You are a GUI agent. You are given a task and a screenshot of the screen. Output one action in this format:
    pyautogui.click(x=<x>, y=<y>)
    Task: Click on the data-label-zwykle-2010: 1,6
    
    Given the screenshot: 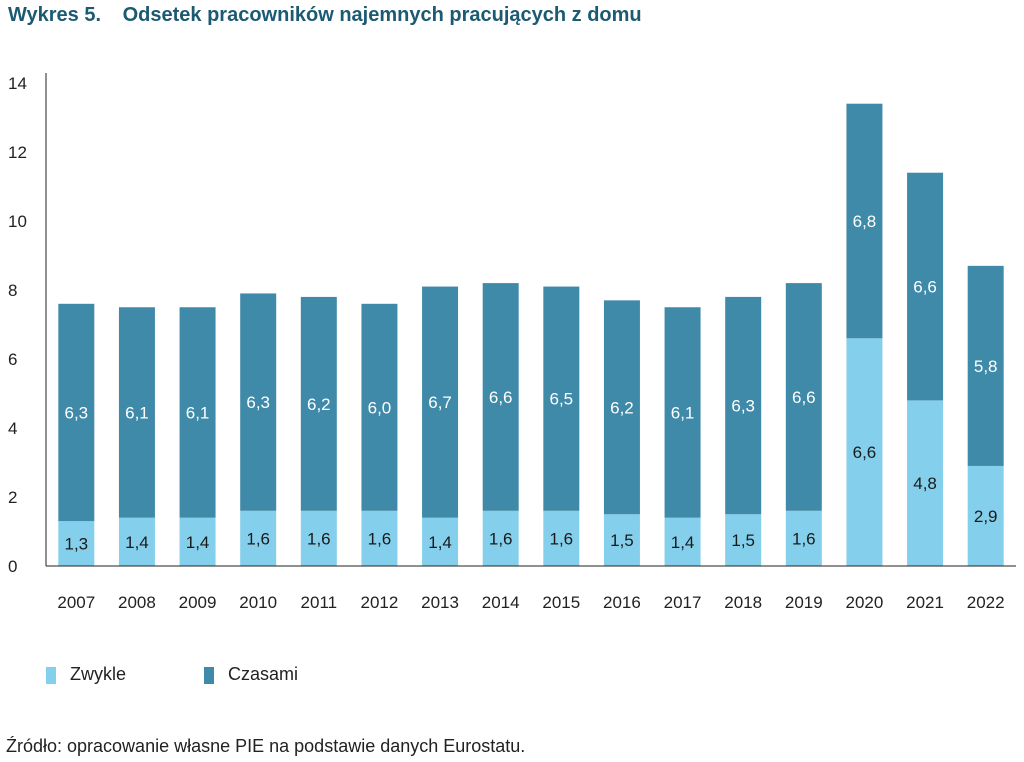 What is the action you would take?
    pyautogui.click(x=258, y=538)
    